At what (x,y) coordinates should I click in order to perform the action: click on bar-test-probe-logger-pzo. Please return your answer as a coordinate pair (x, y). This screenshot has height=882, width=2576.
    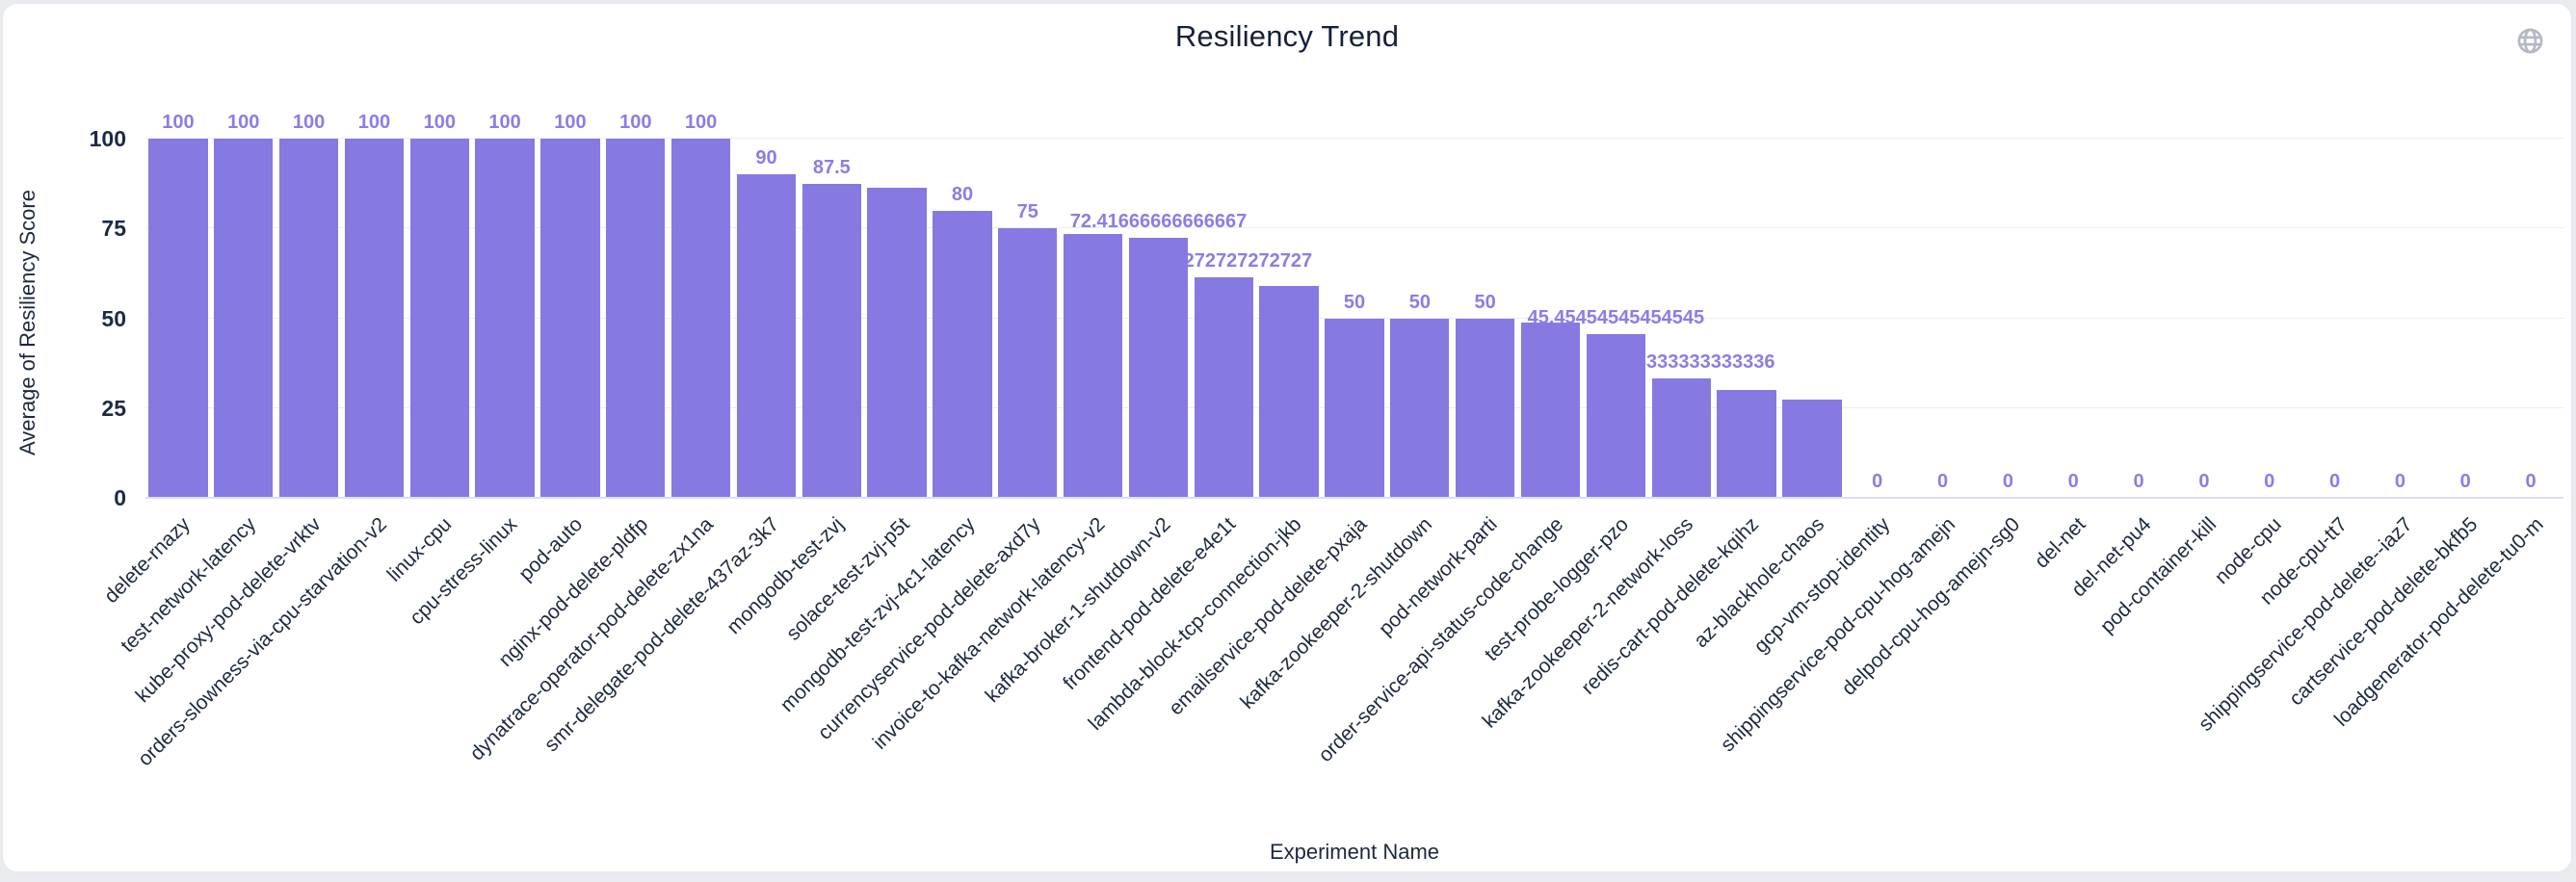
    Looking at the image, I should click on (1616, 416).